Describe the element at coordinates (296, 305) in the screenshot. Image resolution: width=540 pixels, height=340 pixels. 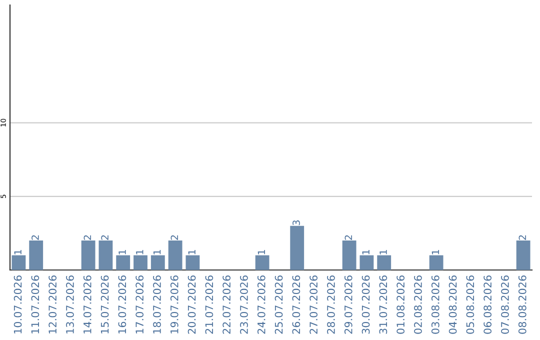
I see `x-tick-label: 26.07.2026` at that location.